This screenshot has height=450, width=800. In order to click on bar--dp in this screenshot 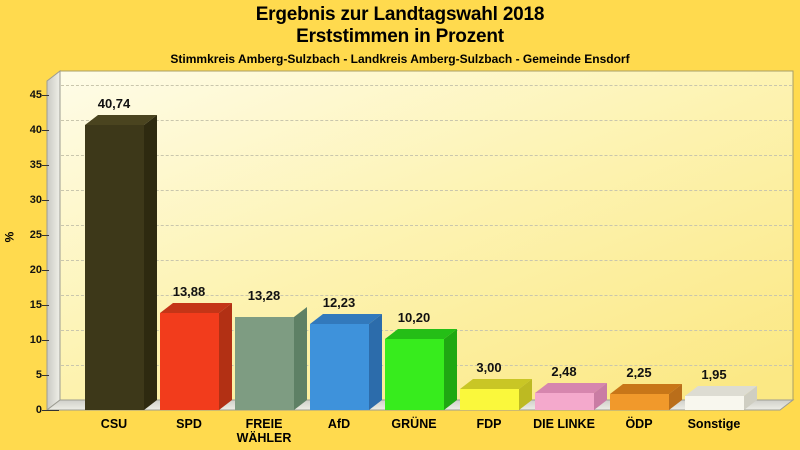, I will do `click(646, 397)`.